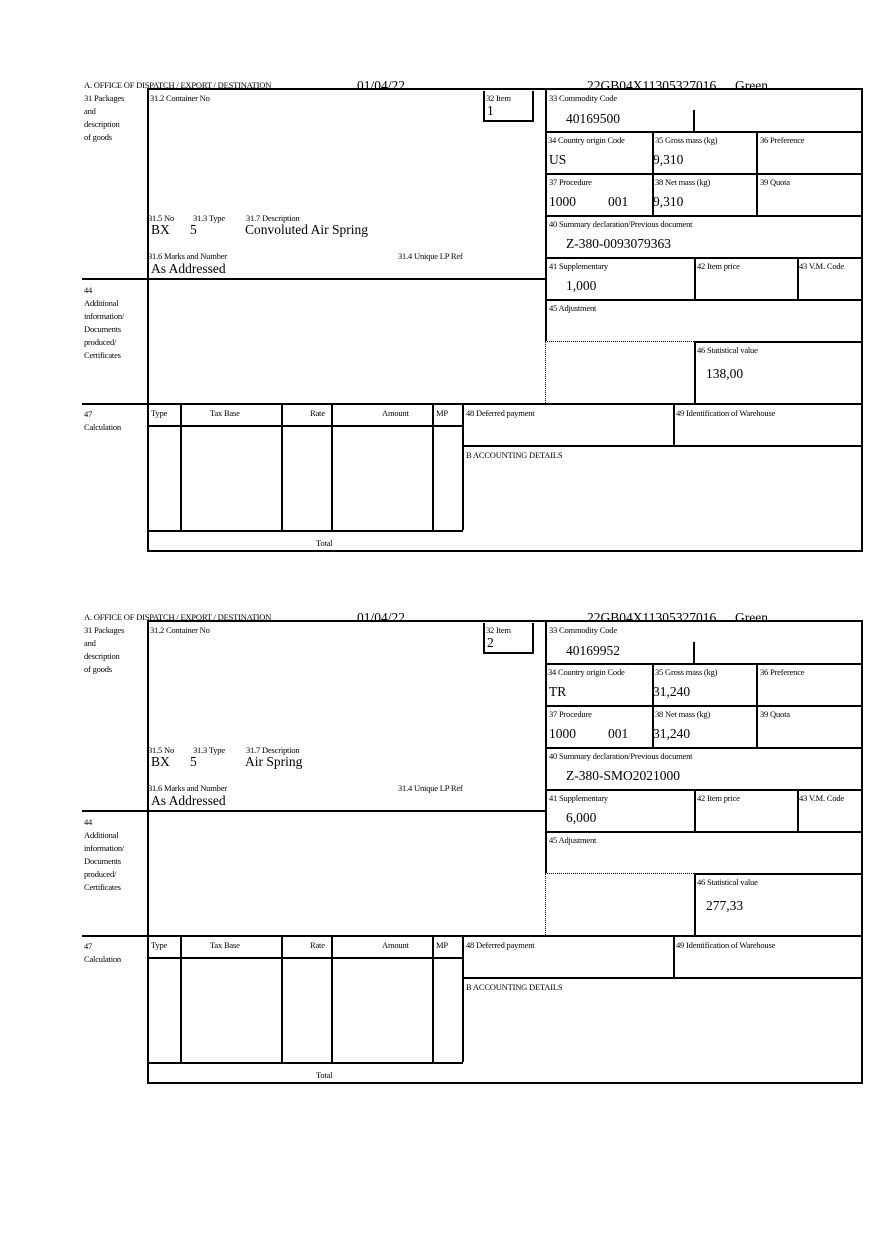 This screenshot has height=1250, width=882. Describe the element at coordinates (102, 427) in the screenshot. I see `calculation-label: Calculation` at that location.